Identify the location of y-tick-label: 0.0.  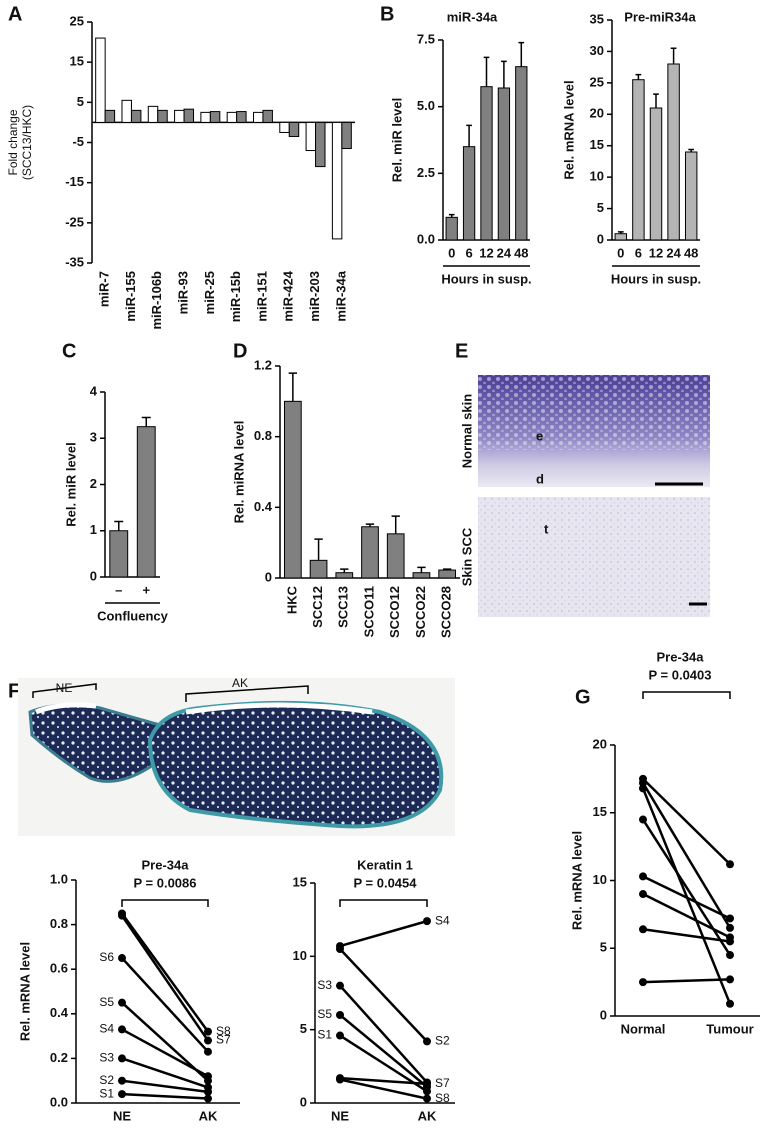
(426, 238).